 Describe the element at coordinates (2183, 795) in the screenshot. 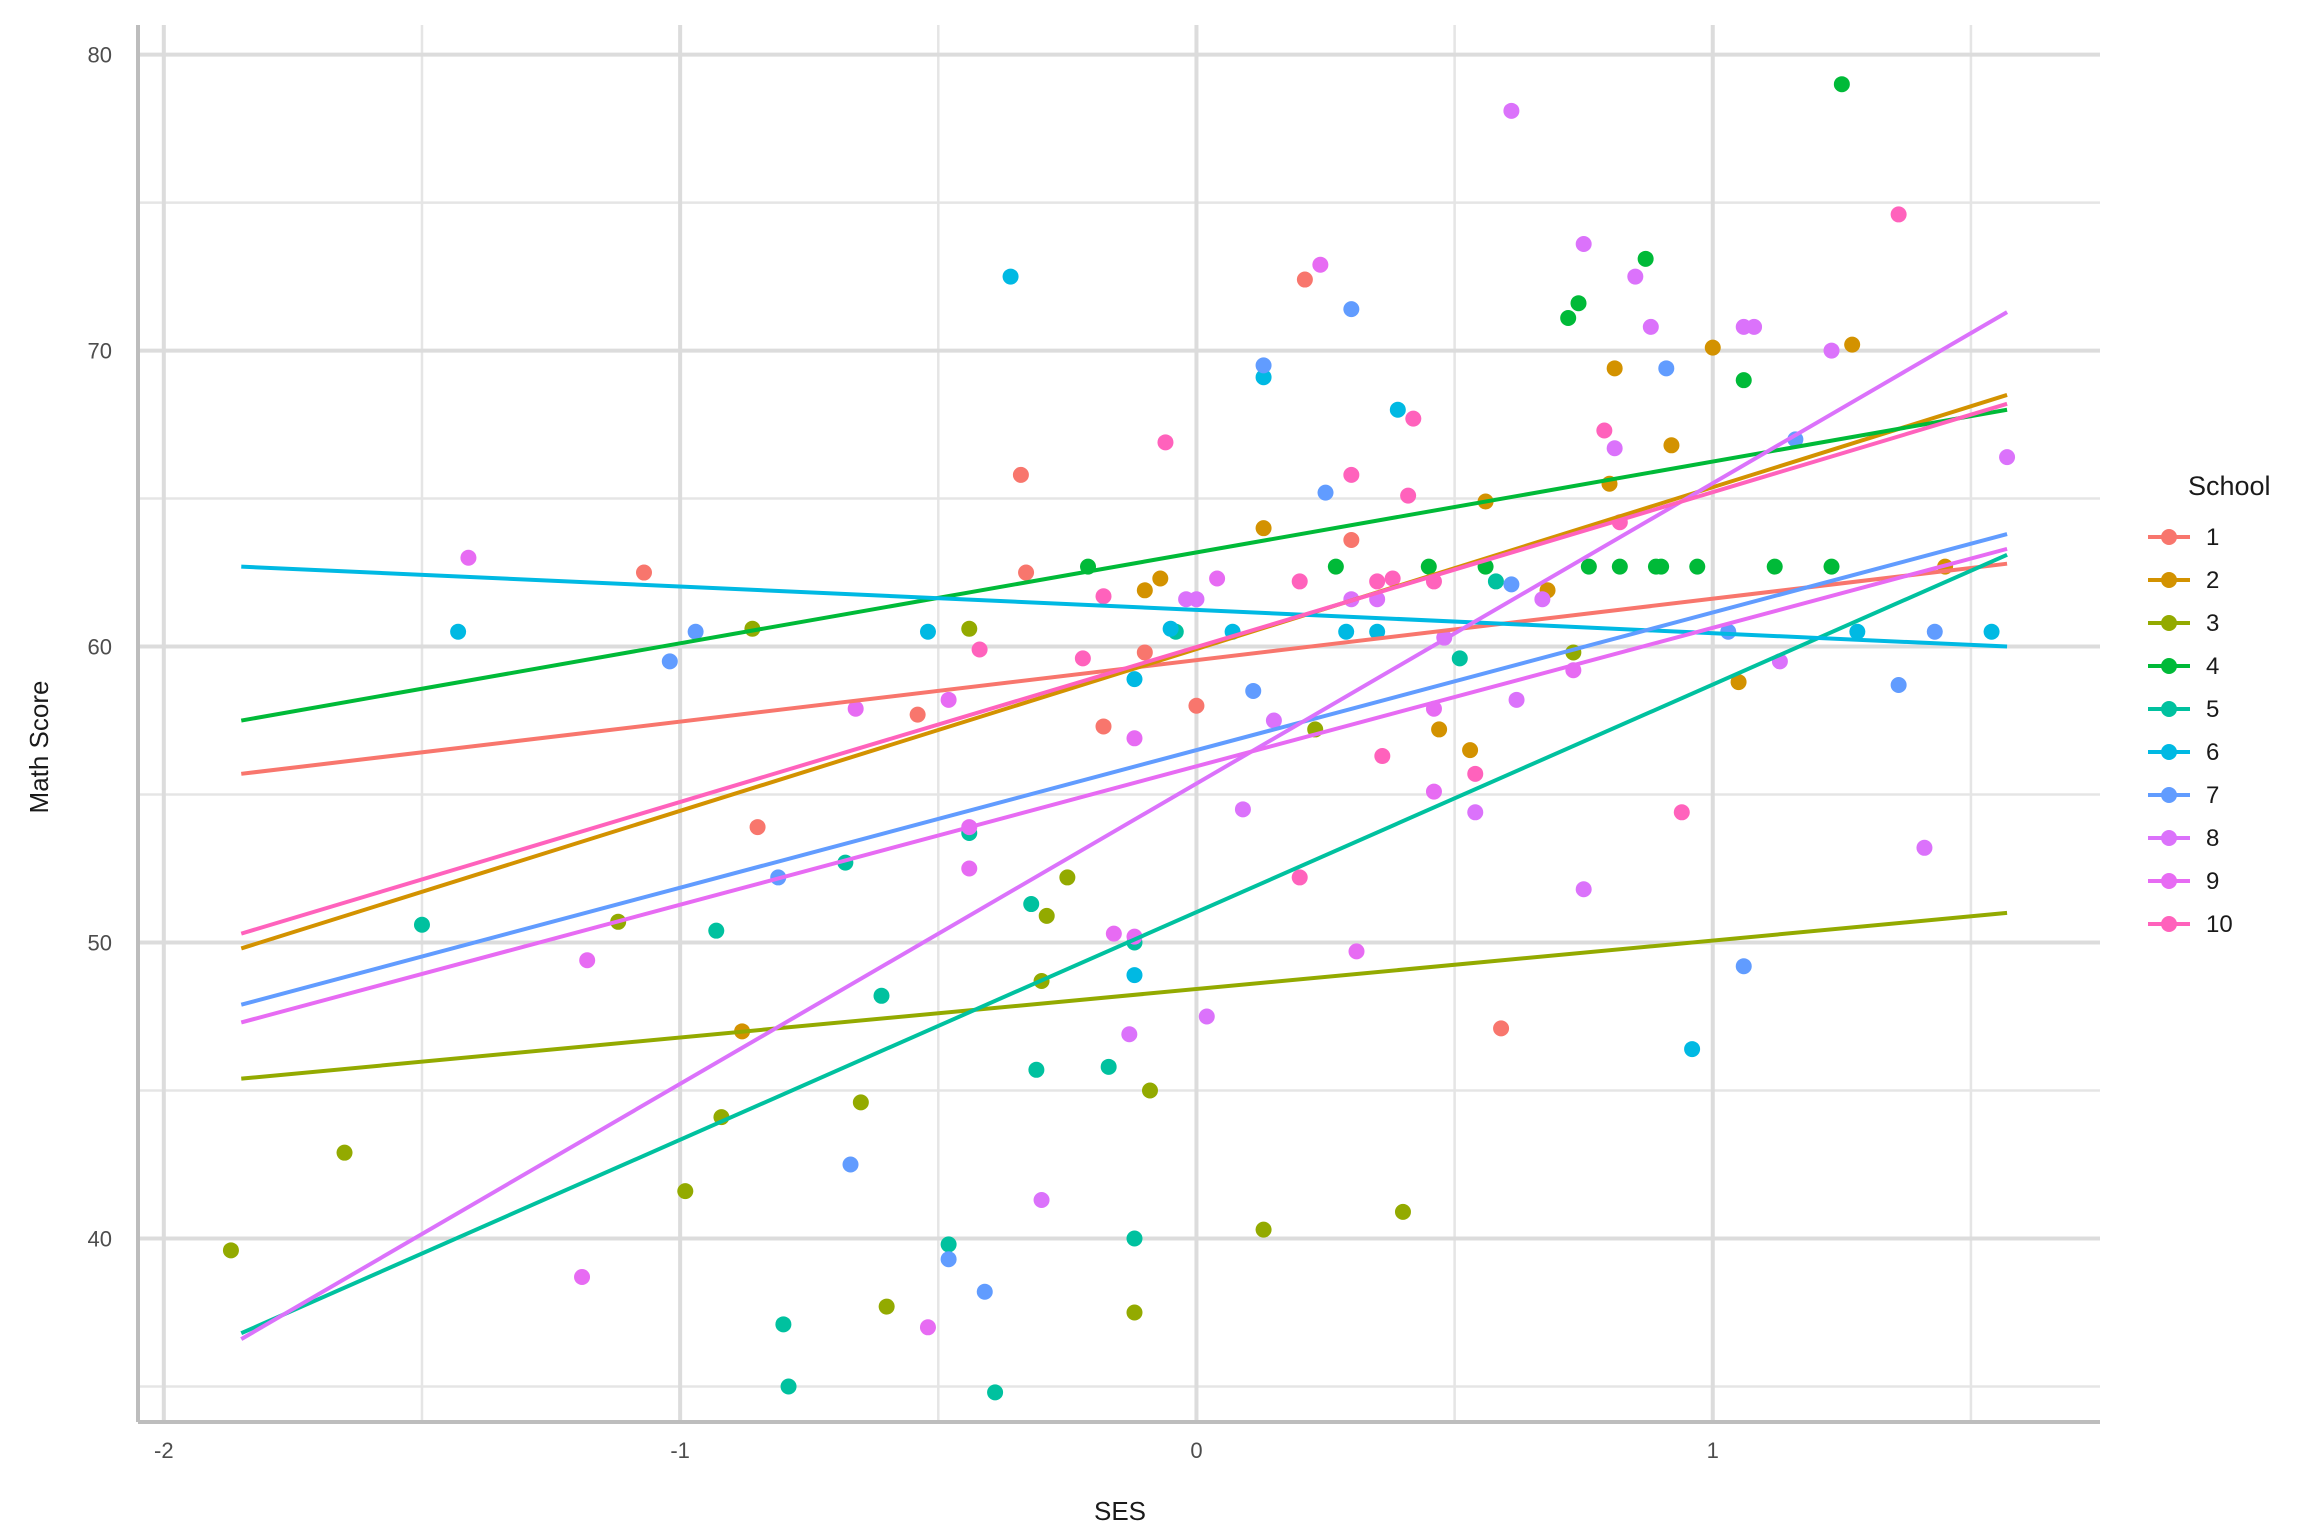

I see `legend-item-school-7: 7` at that location.